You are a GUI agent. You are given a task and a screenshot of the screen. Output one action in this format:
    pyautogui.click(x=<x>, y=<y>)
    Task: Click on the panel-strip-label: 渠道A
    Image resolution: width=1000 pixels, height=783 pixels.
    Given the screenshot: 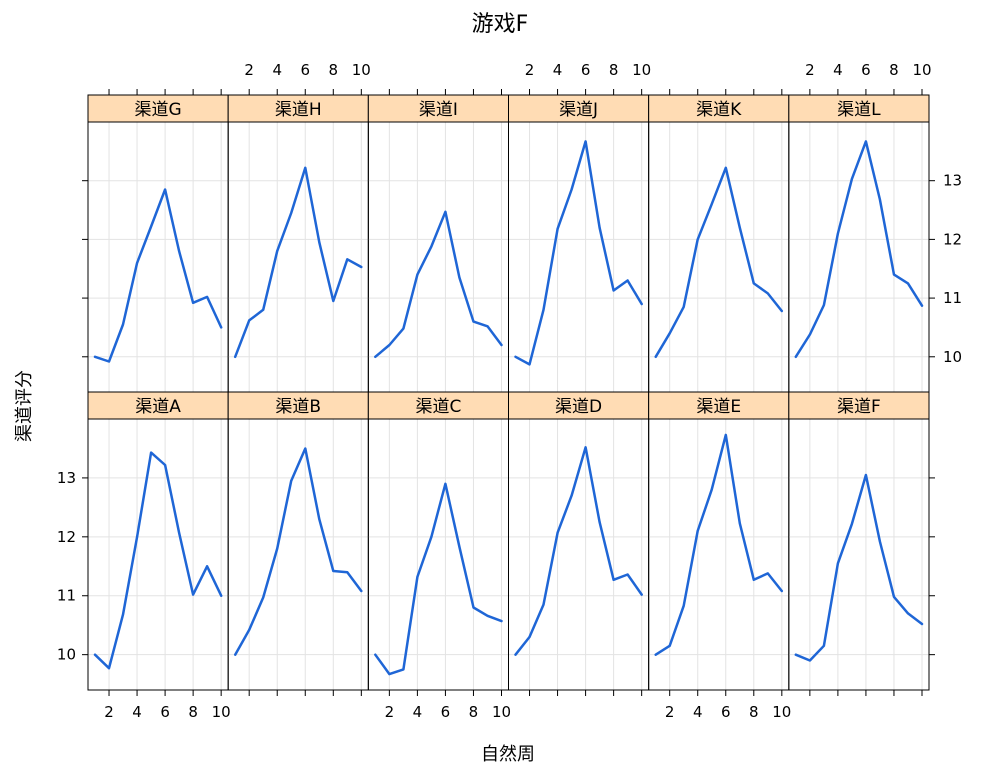 What is the action you would take?
    pyautogui.click(x=158, y=407)
    